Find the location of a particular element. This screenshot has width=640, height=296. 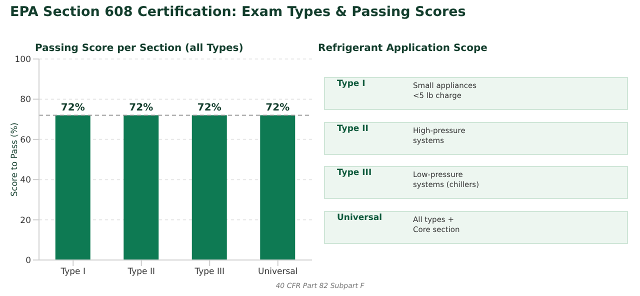

chart-subtitle: Passing Score per Section (all Types) is located at coordinates (139, 48).